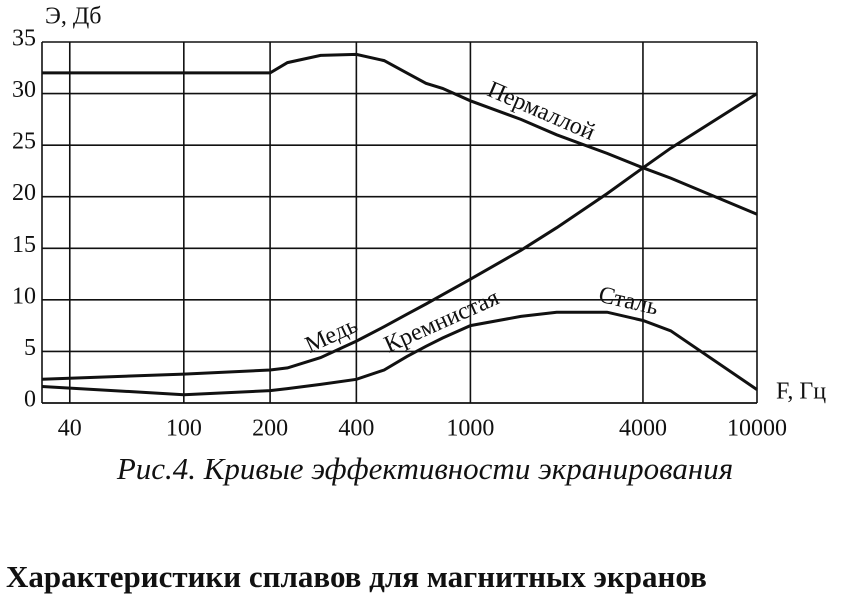 The height and width of the screenshot is (614, 851). Describe the element at coordinates (24, 193) in the screenshot. I see `y-tick-label: 20` at that location.